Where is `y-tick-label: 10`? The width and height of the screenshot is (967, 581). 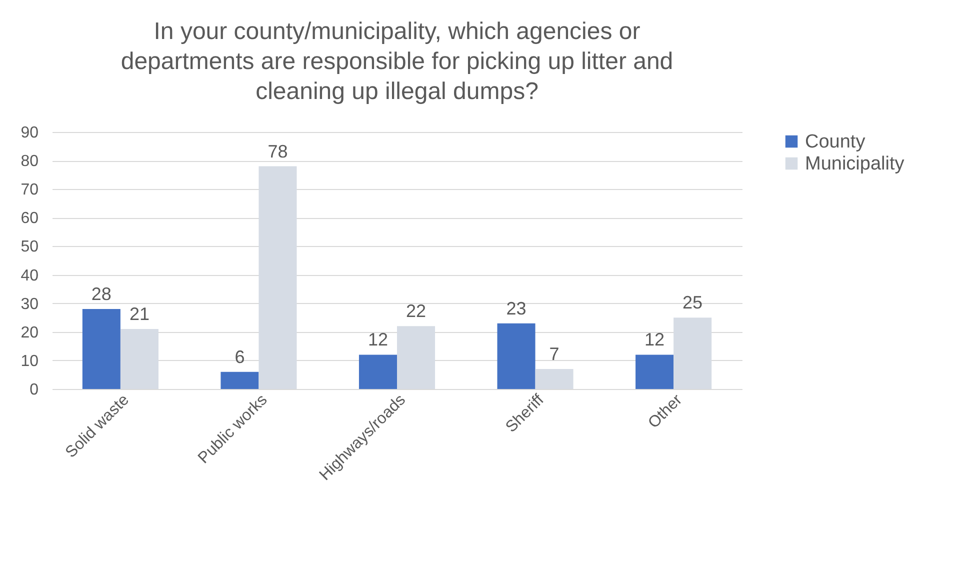
y-tick-label: 10 is located at coordinates (29, 361).